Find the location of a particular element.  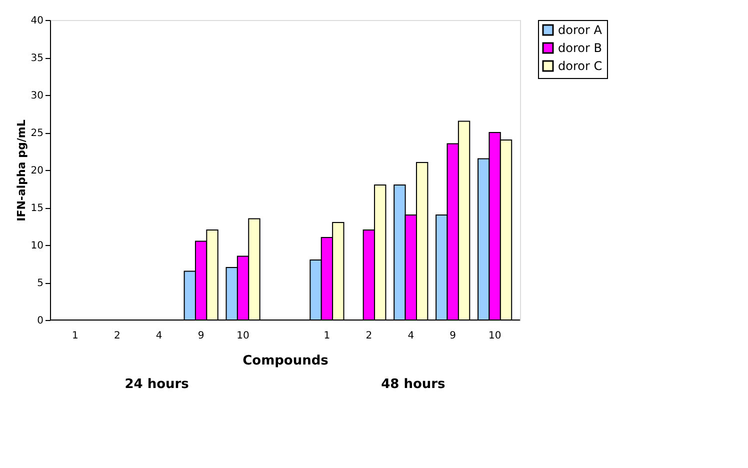

y-tick-label: 20 is located at coordinates (37, 171).